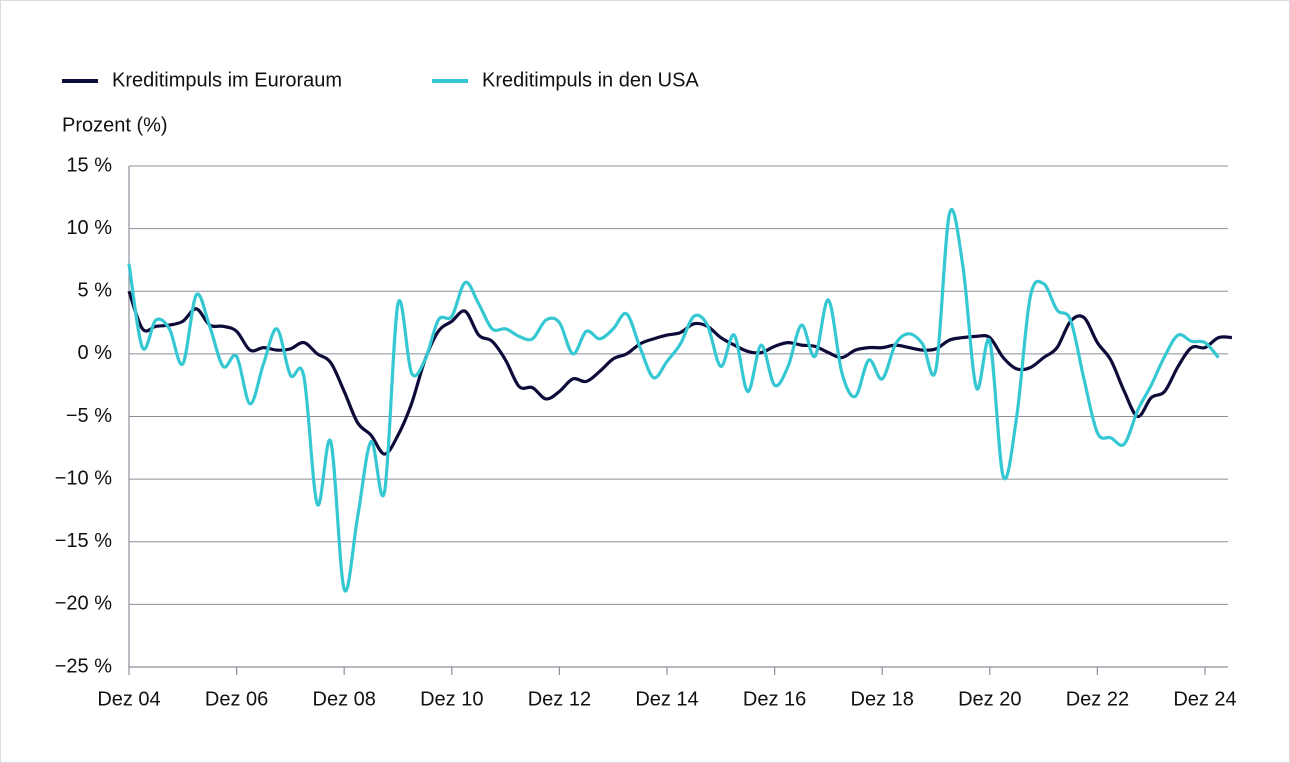  What do you see at coordinates (989, 699) in the screenshot?
I see `x-tick-label: Dez 20` at bounding box center [989, 699].